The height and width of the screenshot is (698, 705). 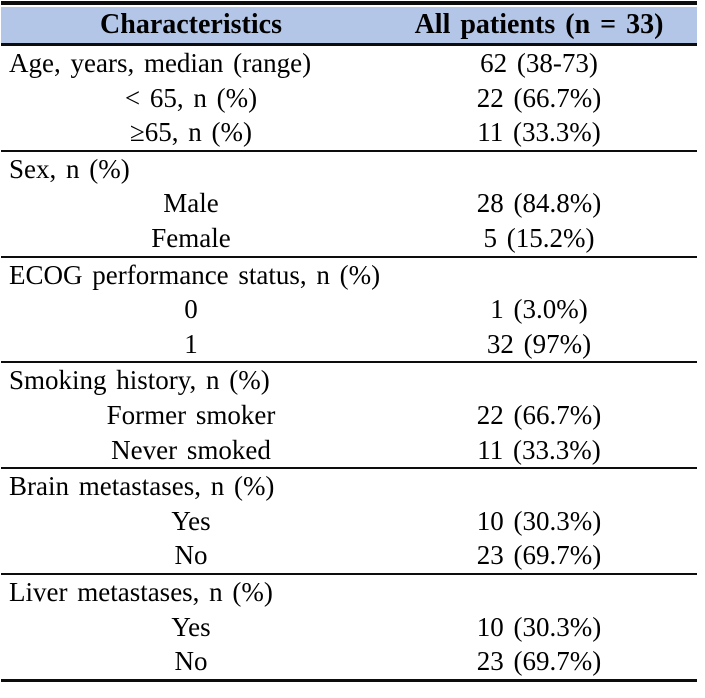 What do you see at coordinates (191, 26) in the screenshot?
I see `header-characteristics: Characteristics` at bounding box center [191, 26].